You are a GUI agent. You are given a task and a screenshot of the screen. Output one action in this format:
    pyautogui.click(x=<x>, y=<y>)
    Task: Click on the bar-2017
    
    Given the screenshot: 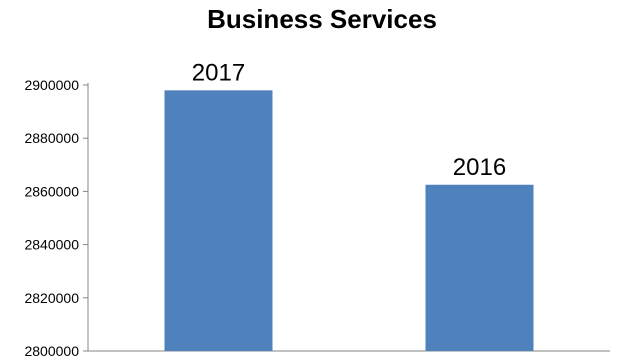 What is the action you would take?
    pyautogui.click(x=218, y=220)
    